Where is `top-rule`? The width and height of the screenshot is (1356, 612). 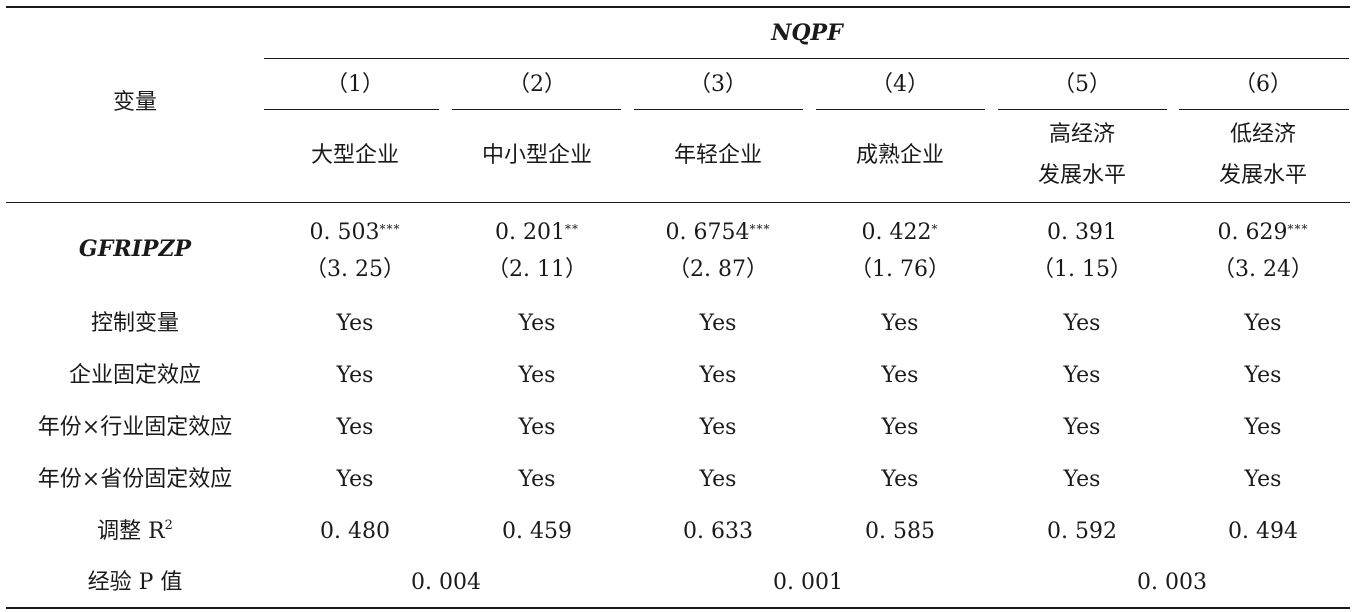
top-rule is located at coordinates (678, 7).